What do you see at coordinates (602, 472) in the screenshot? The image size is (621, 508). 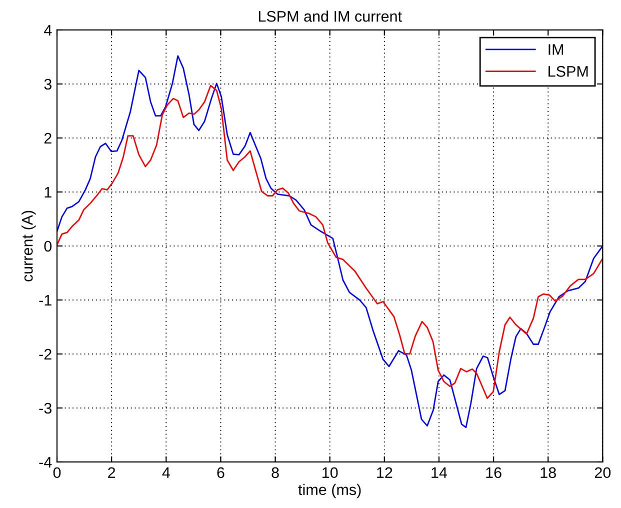 I see `x-tick-label: 20` at bounding box center [602, 472].